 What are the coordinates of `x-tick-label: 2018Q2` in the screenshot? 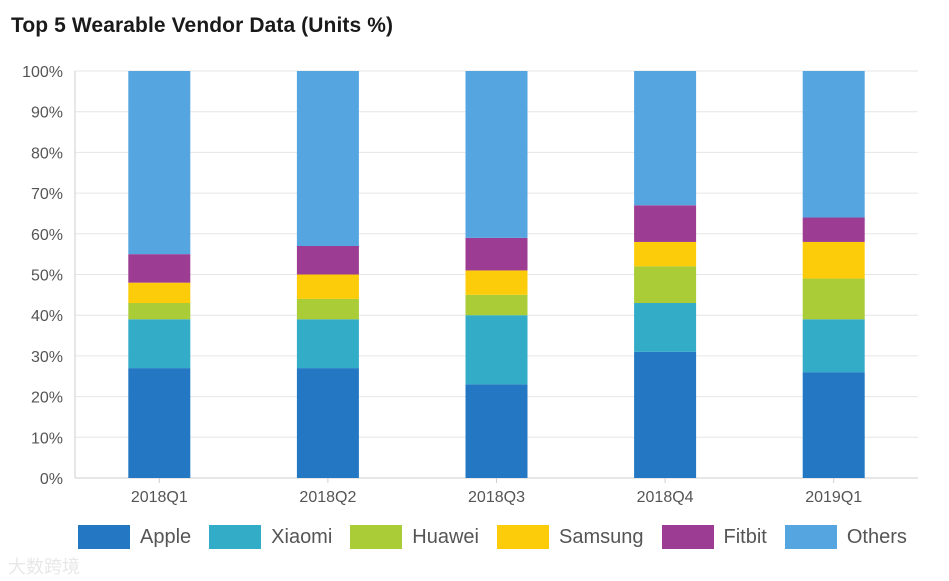 It's located at (327, 497).